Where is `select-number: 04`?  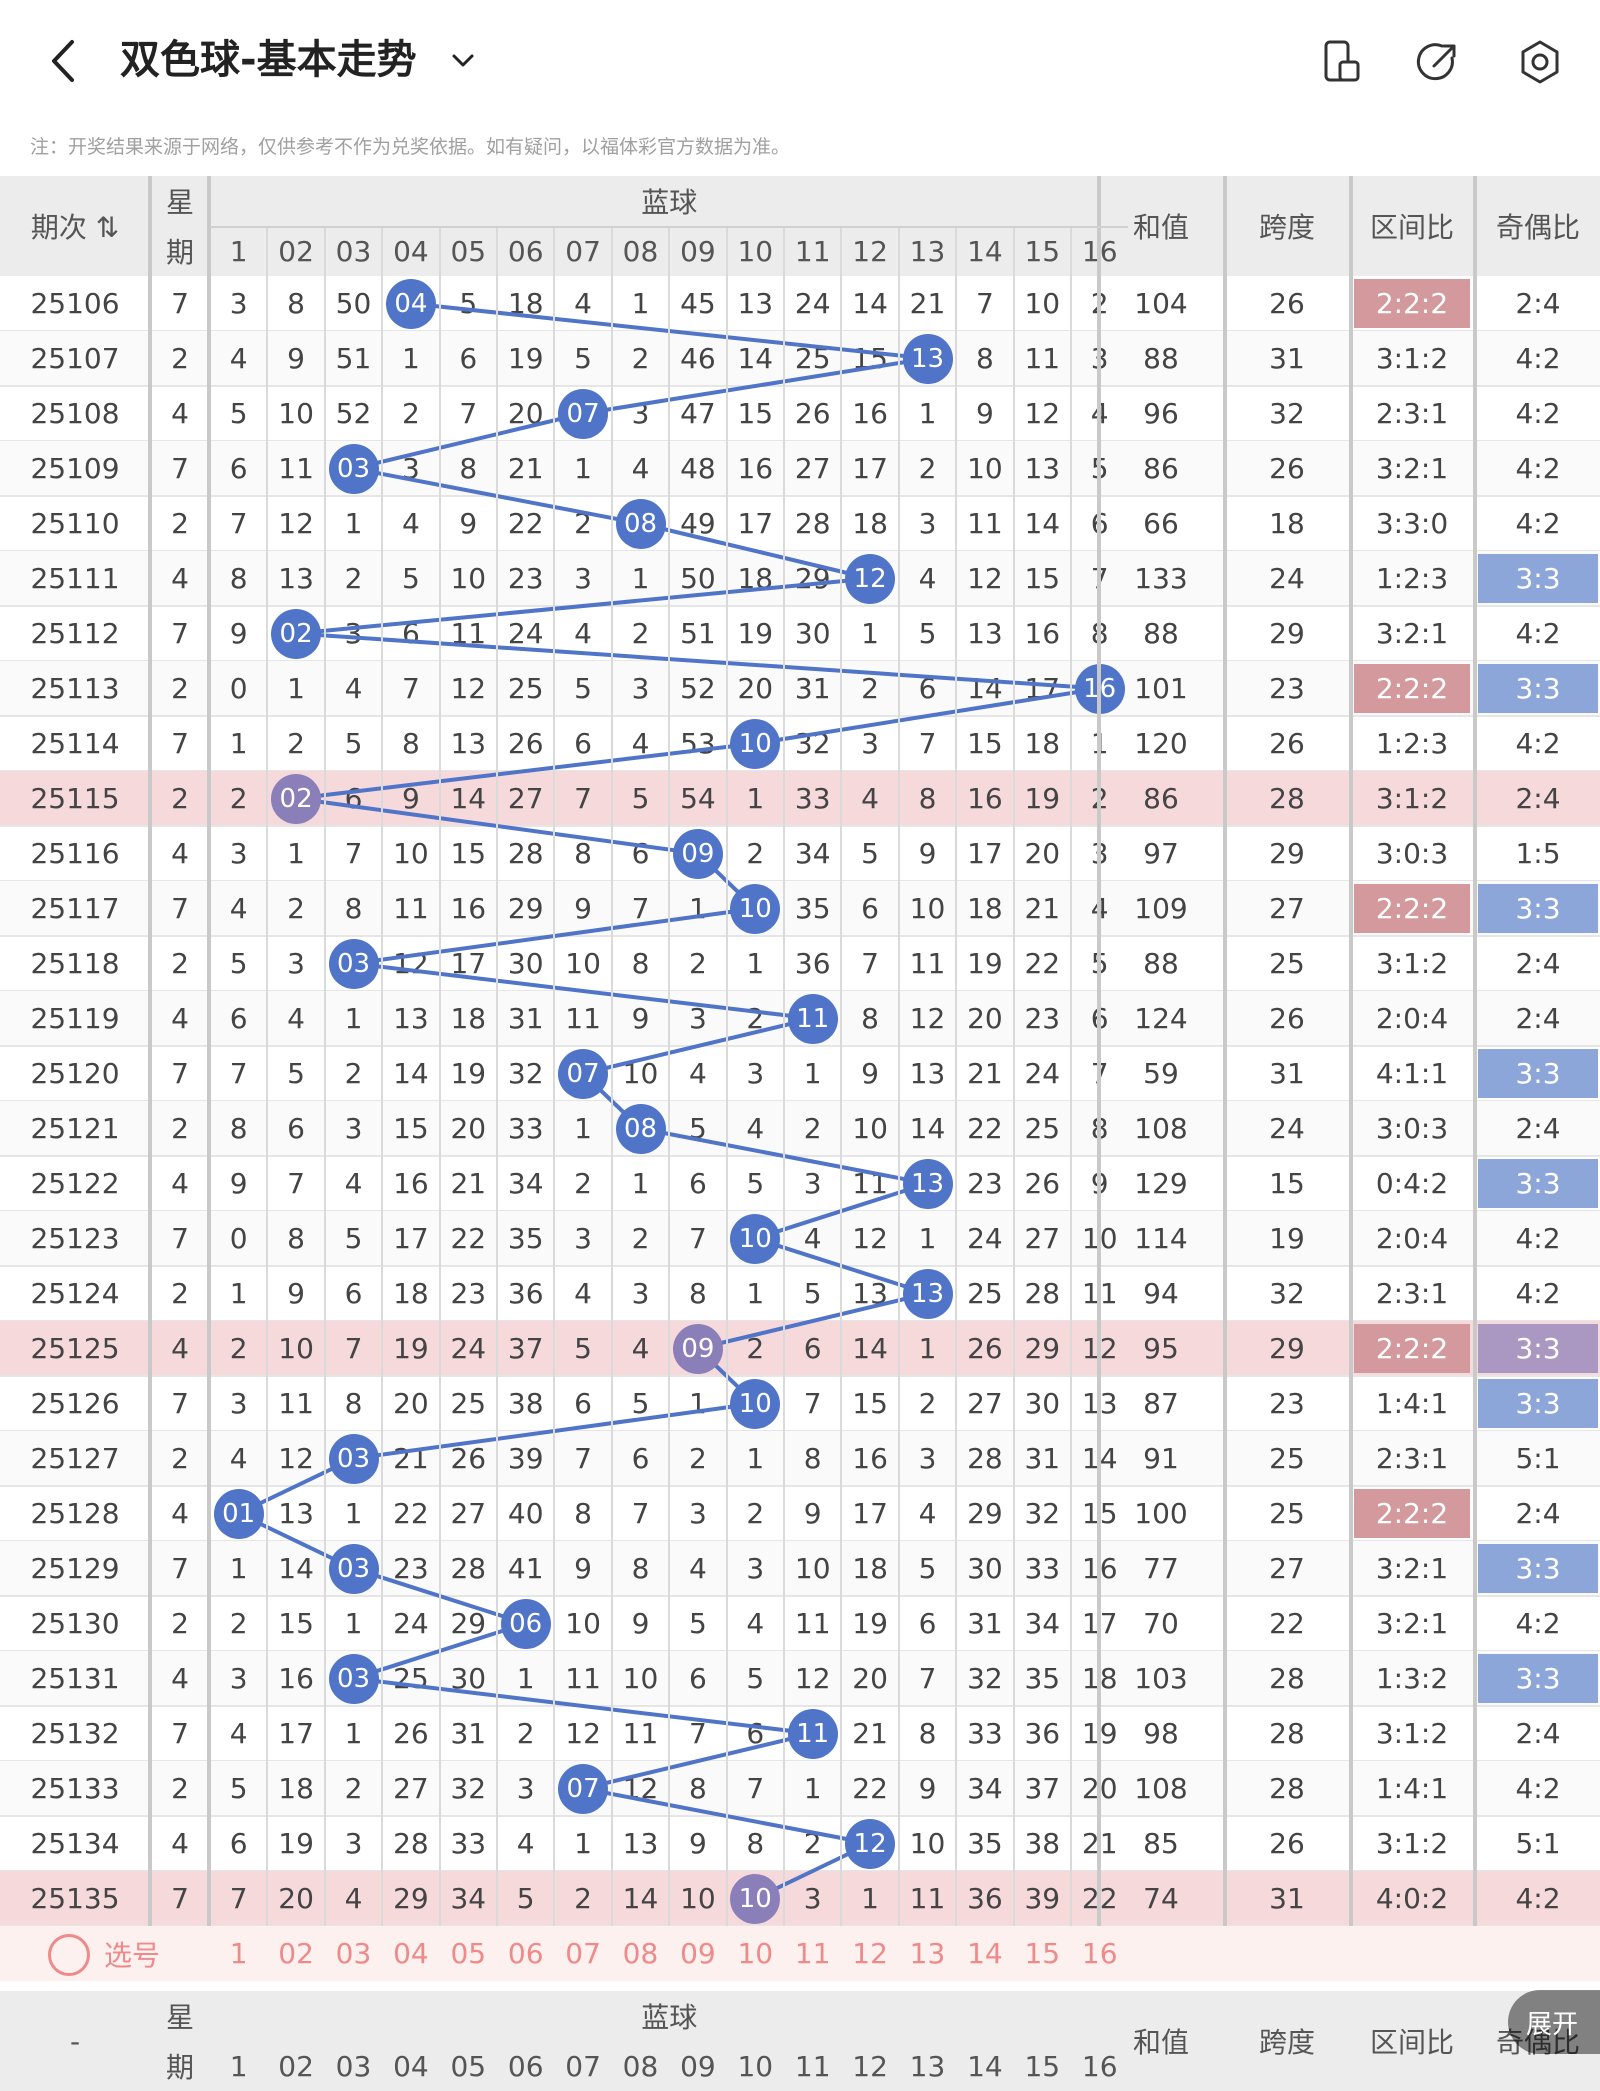 select-number: 04 is located at coordinates (411, 1953).